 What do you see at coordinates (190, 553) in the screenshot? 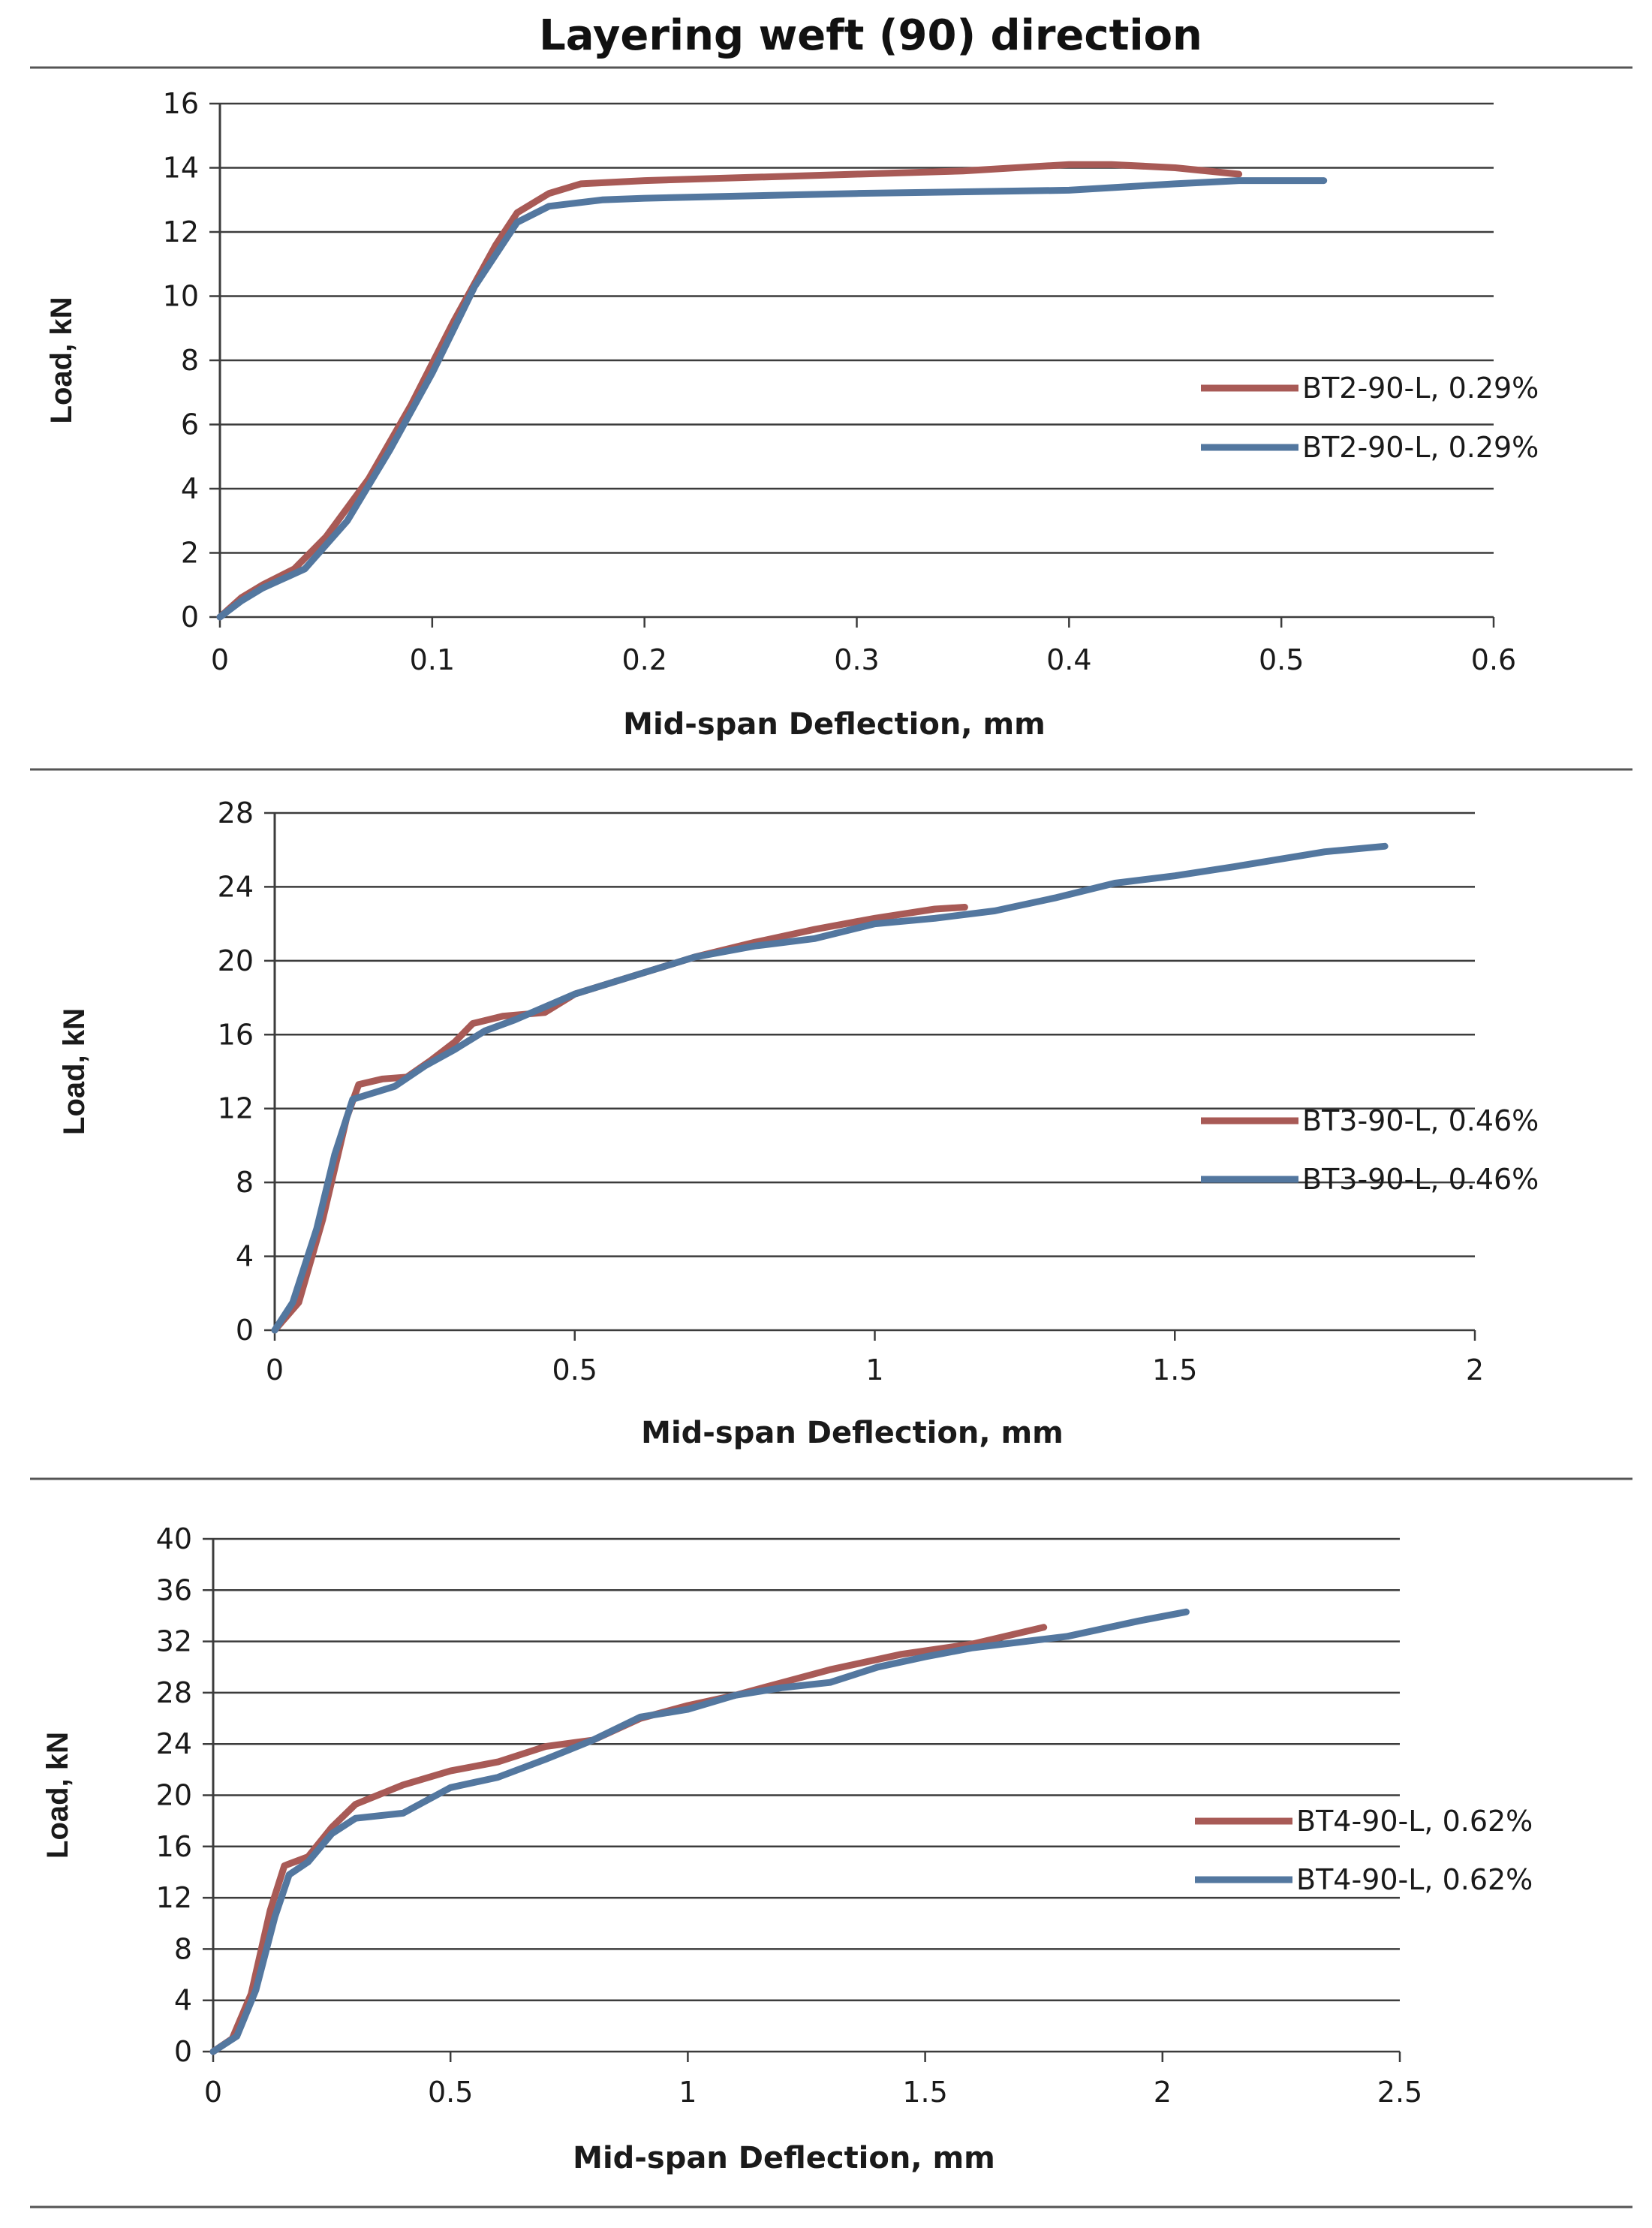
I see `y-tick-label: 2` at bounding box center [190, 553].